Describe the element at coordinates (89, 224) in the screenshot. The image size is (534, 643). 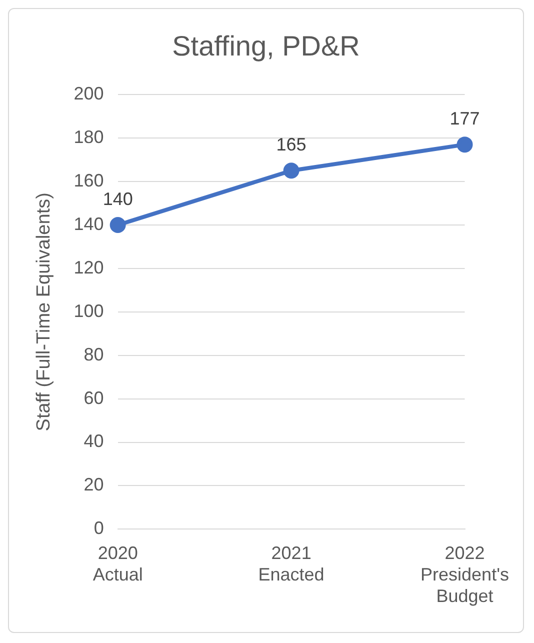
I see `y-tick-label: 140` at that location.